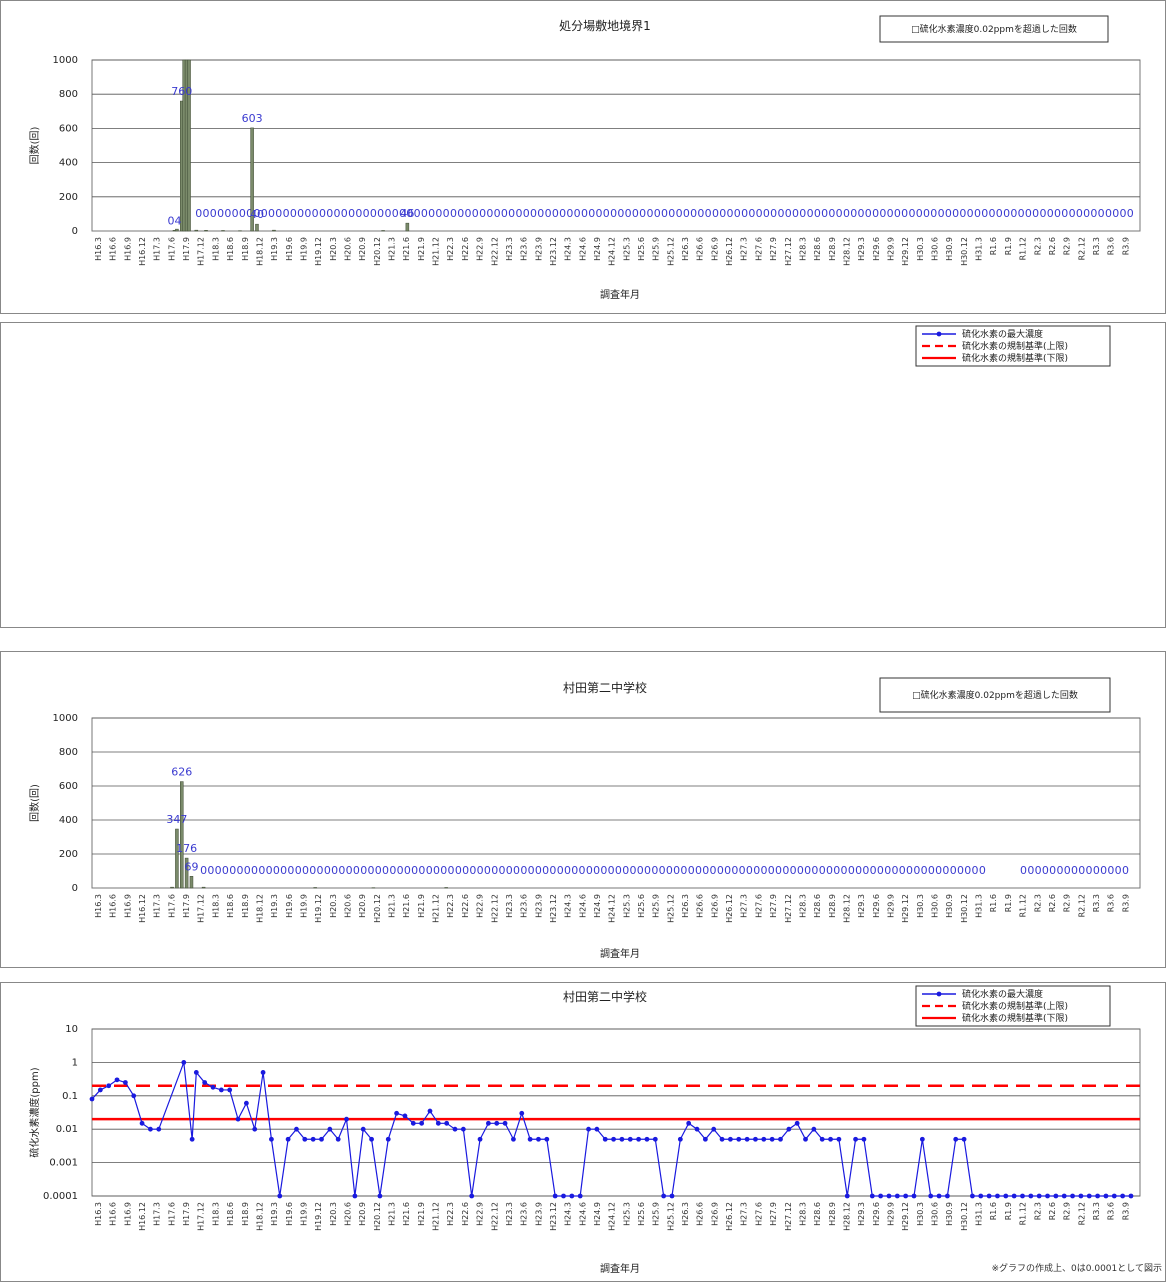 Image resolution: width=1168 pixels, height=1283 pixels. What do you see at coordinates (582, 1214) in the screenshot?
I see `x-tick-label: H24.6` at bounding box center [582, 1214].